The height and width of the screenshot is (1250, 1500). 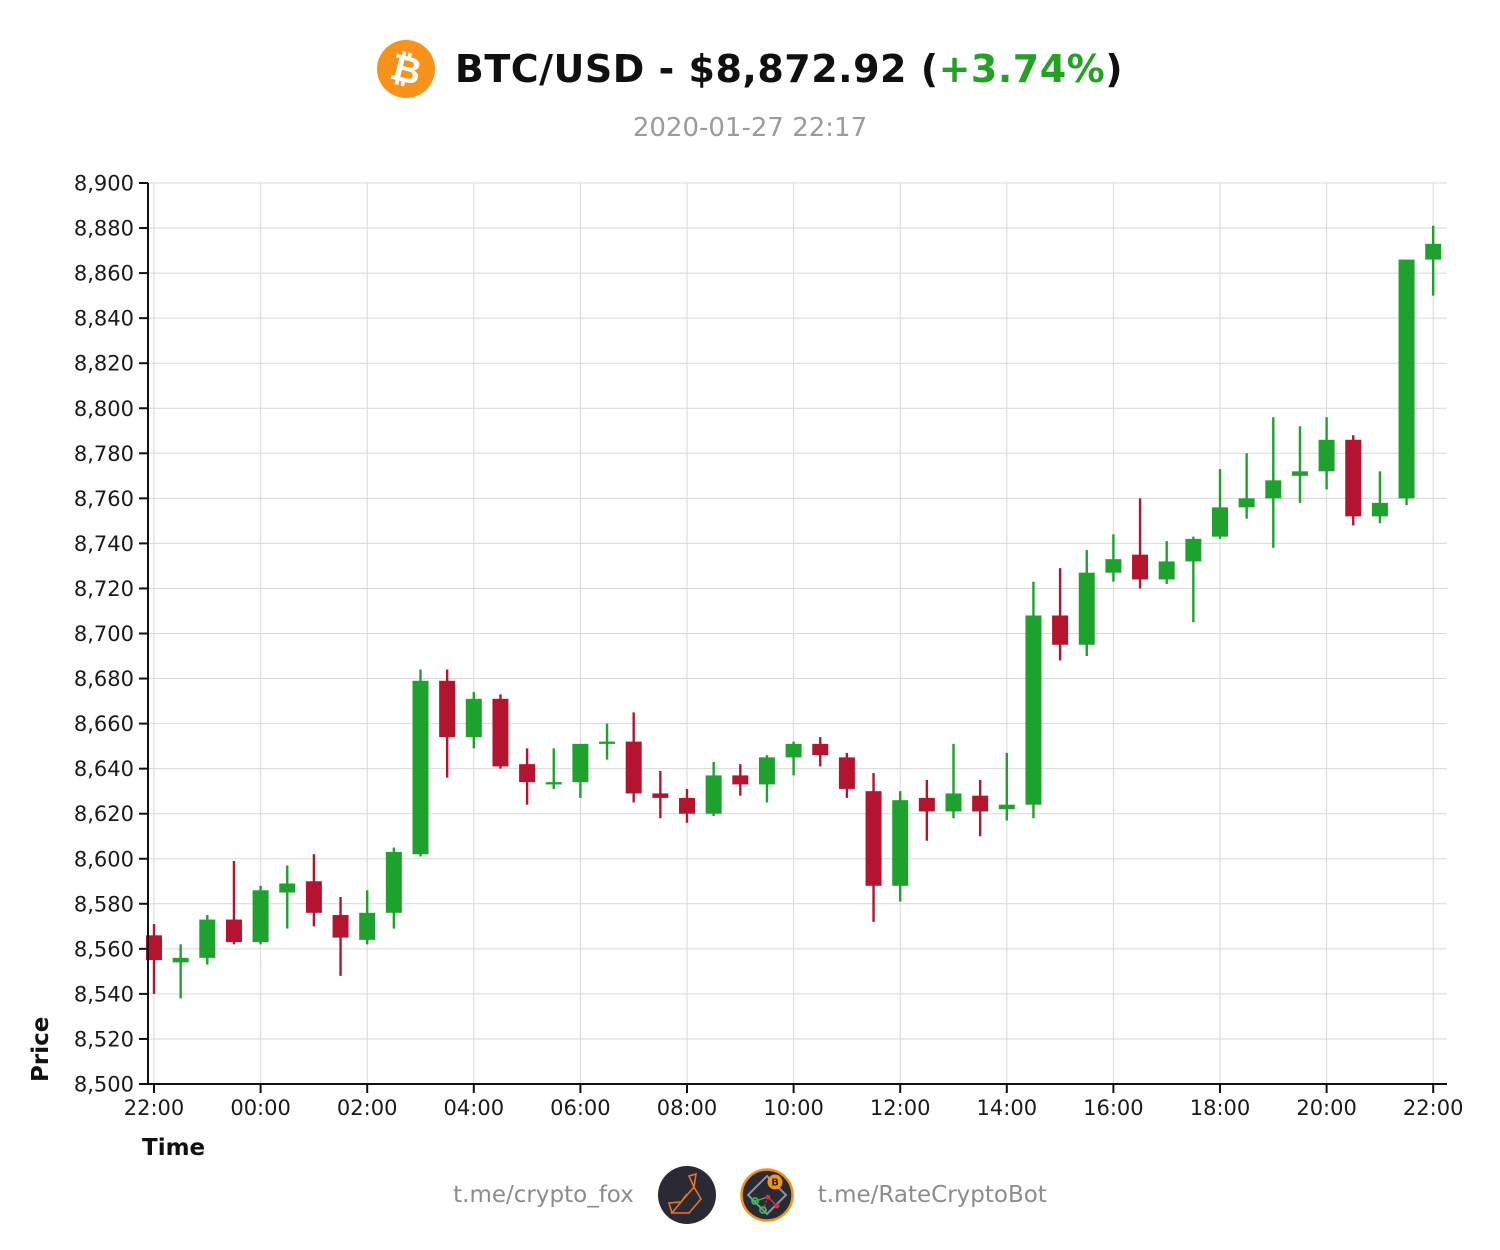 I want to click on title-row: ₿ BTC/USD - $8,872.92 (+3.74%), so click(x=750, y=69).